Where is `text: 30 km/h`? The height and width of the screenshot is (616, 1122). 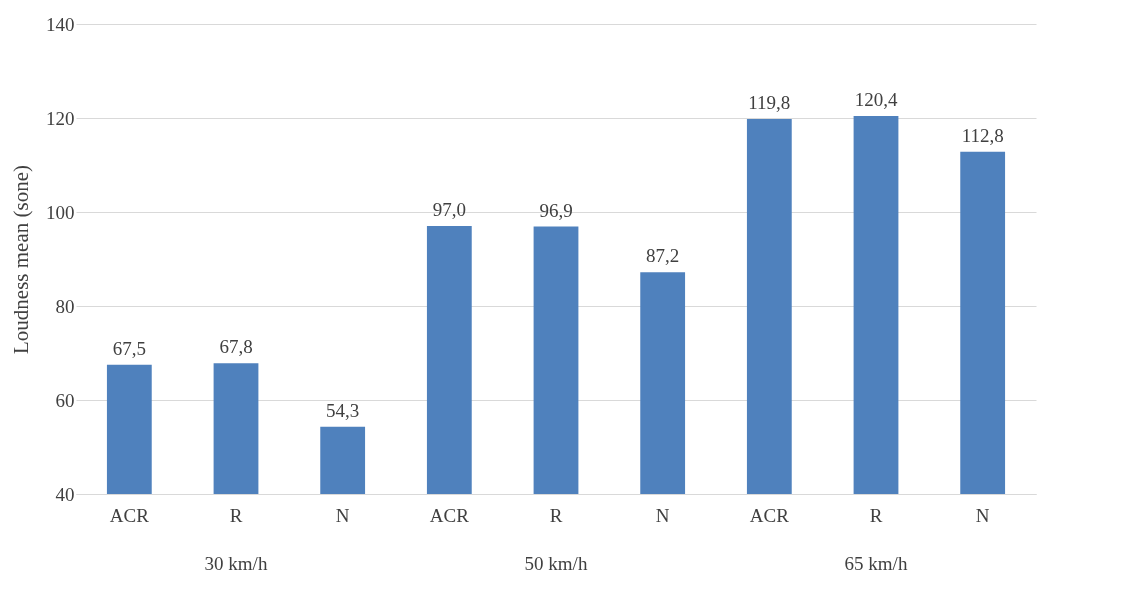
text: 30 km/h is located at coordinates (236, 563).